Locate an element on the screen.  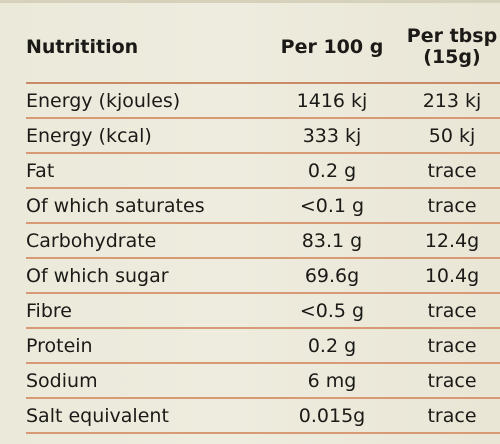
table-row: Fibre <0.5 g trace is located at coordinates (263, 311).